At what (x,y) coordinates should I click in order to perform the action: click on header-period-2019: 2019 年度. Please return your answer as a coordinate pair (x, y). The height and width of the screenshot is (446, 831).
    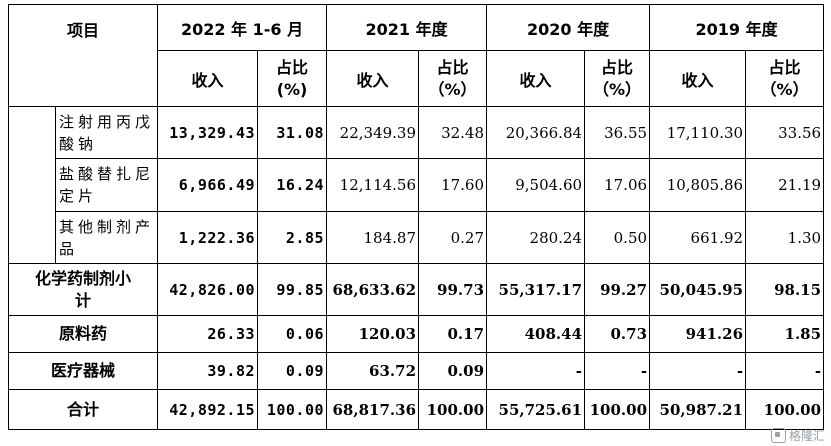
    Looking at the image, I should click on (737, 27).